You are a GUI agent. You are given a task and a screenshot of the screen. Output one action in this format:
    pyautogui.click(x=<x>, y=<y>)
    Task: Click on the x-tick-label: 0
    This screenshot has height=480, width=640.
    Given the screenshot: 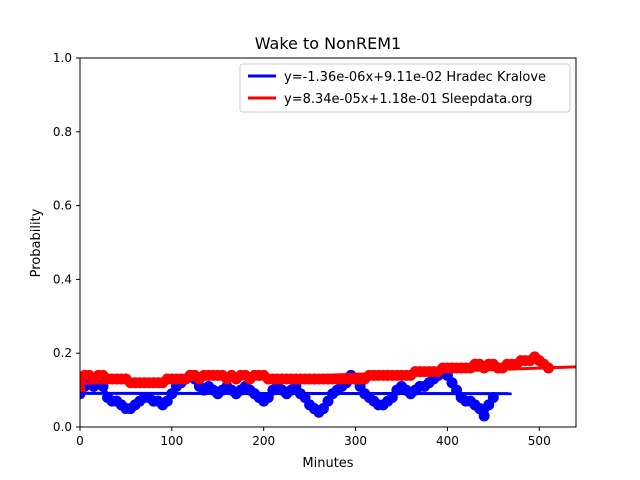 What is the action you would take?
    pyautogui.click(x=80, y=441)
    